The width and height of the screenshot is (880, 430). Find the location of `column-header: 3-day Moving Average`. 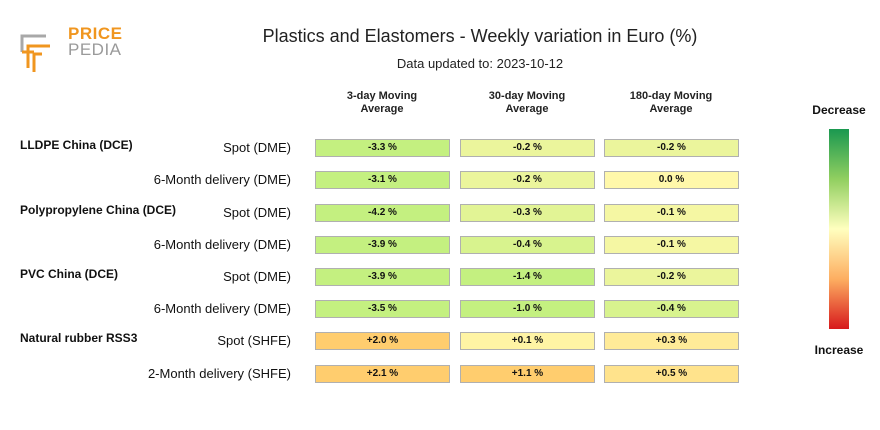

column-header: 3-day Moving Average is located at coordinates (382, 103).